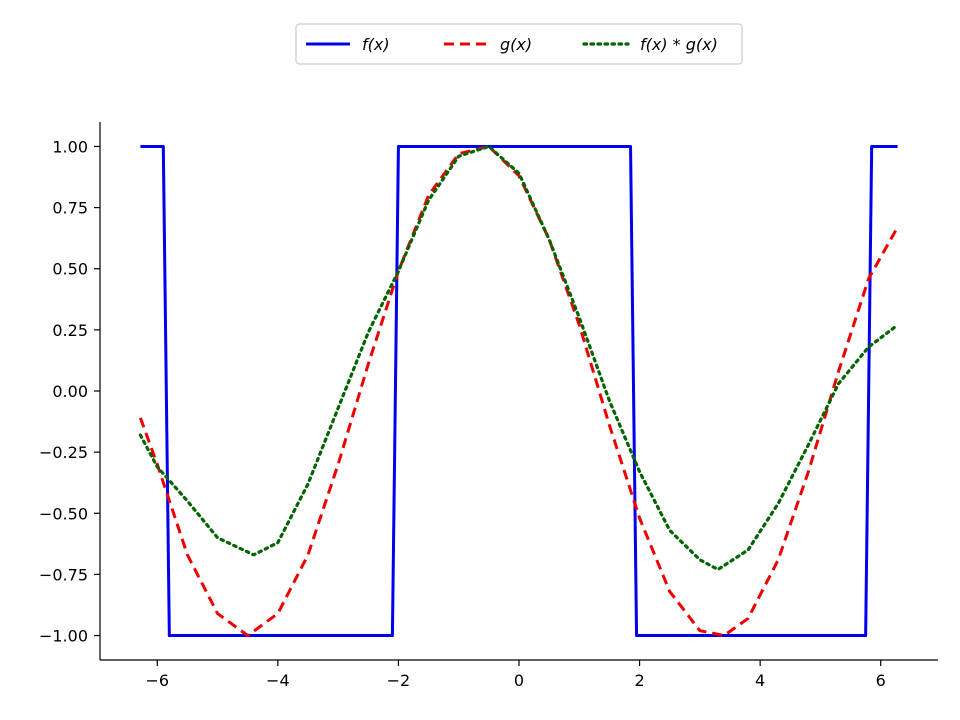  I want to click on y-tick-label: 0.00, so click(70, 391).